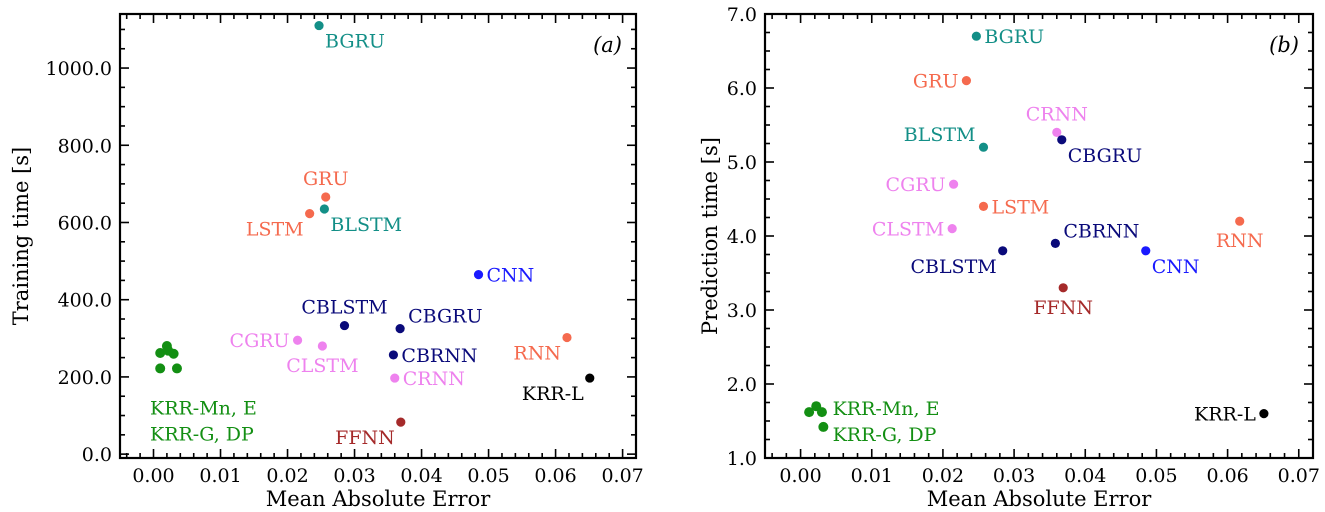 The image size is (1325, 512). I want to click on y-tick-label: 5.0, so click(742, 163).